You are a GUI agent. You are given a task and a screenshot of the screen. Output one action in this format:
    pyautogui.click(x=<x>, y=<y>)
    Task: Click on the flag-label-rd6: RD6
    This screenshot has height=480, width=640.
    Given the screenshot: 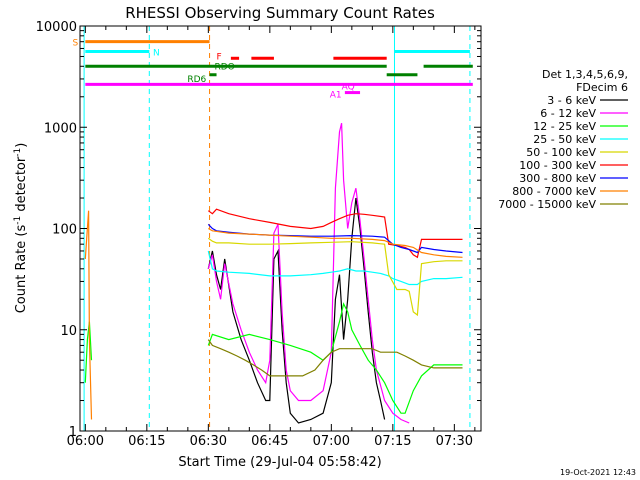 What is the action you would take?
    pyautogui.click(x=196, y=80)
    